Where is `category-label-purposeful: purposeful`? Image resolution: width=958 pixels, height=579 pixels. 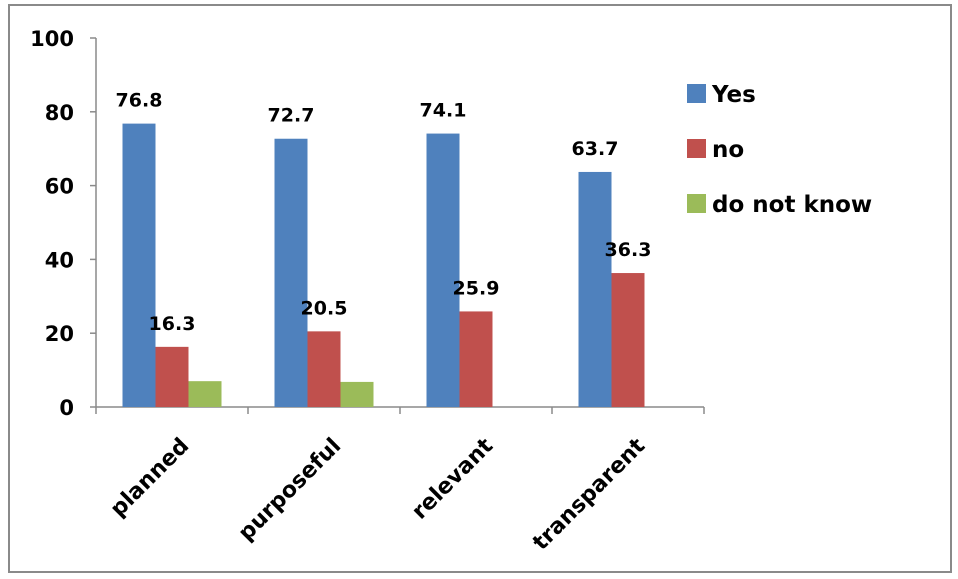 category-label-purposeful: purposeful is located at coordinates (290, 490).